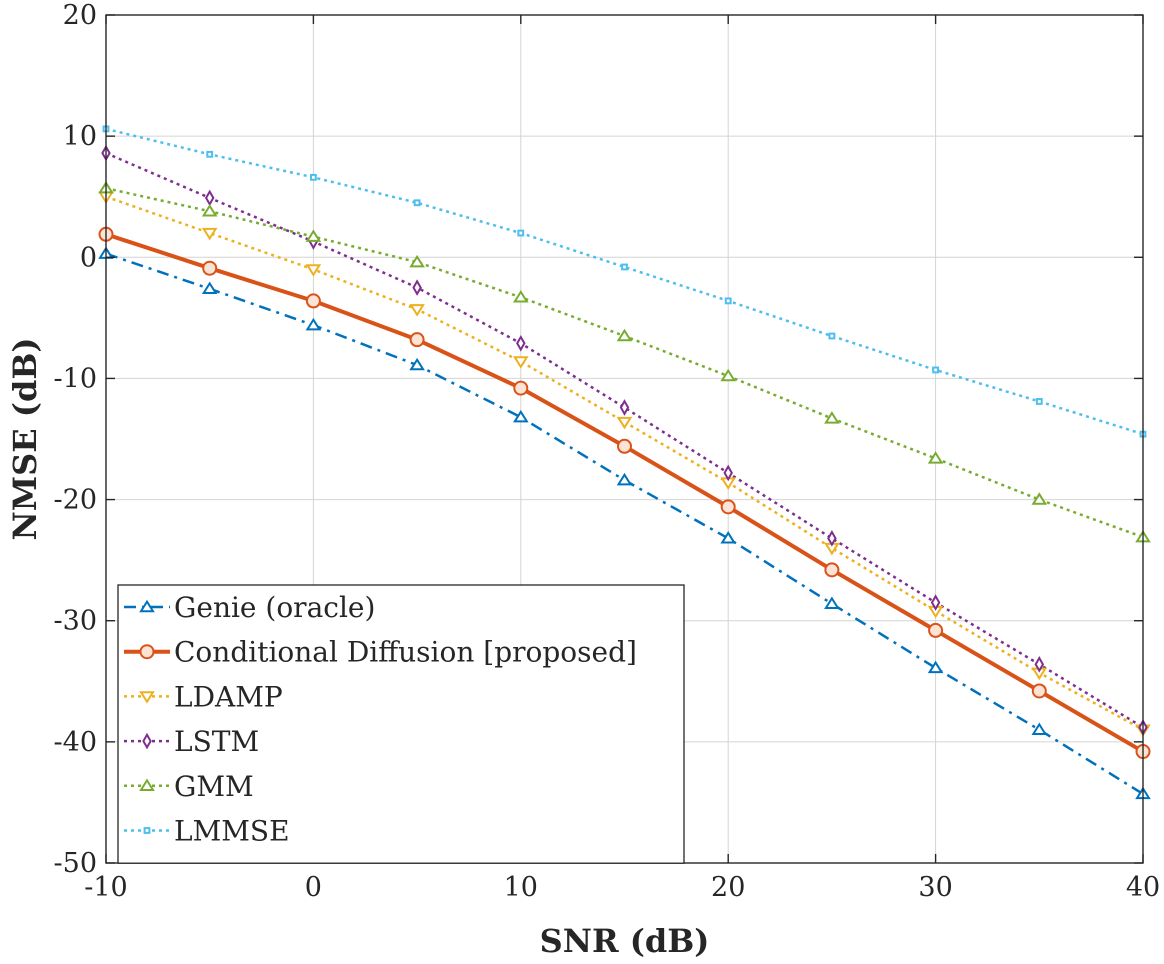  Describe the element at coordinates (216, 741) in the screenshot. I see `legend-label-3: LSTM` at that location.